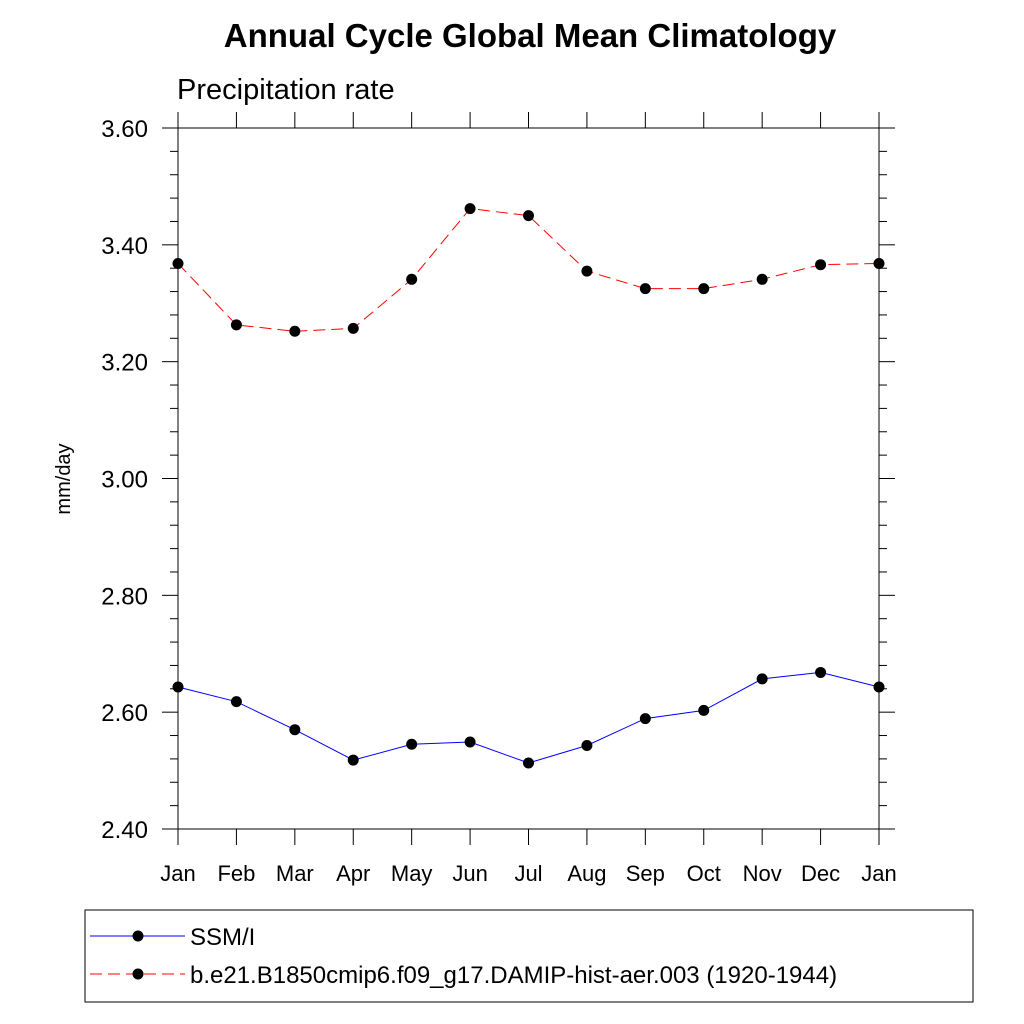 The width and height of the screenshot is (1024, 1024). Describe the element at coordinates (124, 596) in the screenshot. I see `y-tick-label: 2.80` at that location.